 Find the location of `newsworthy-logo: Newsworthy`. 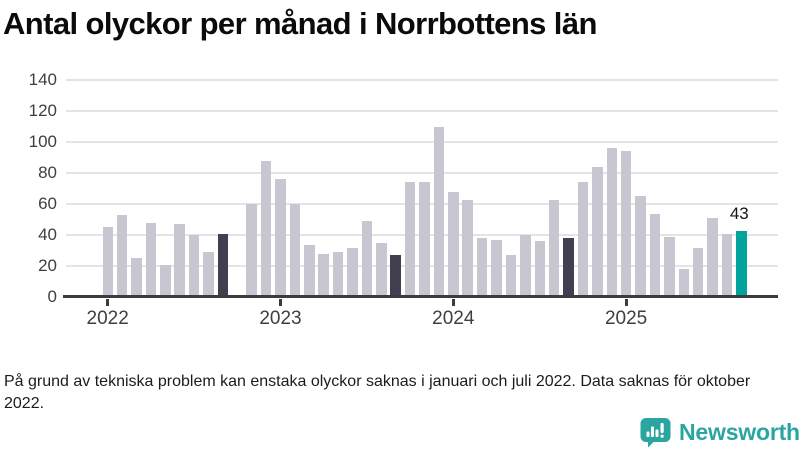

newsworthy-logo: Newsworthy is located at coordinates (719, 432).